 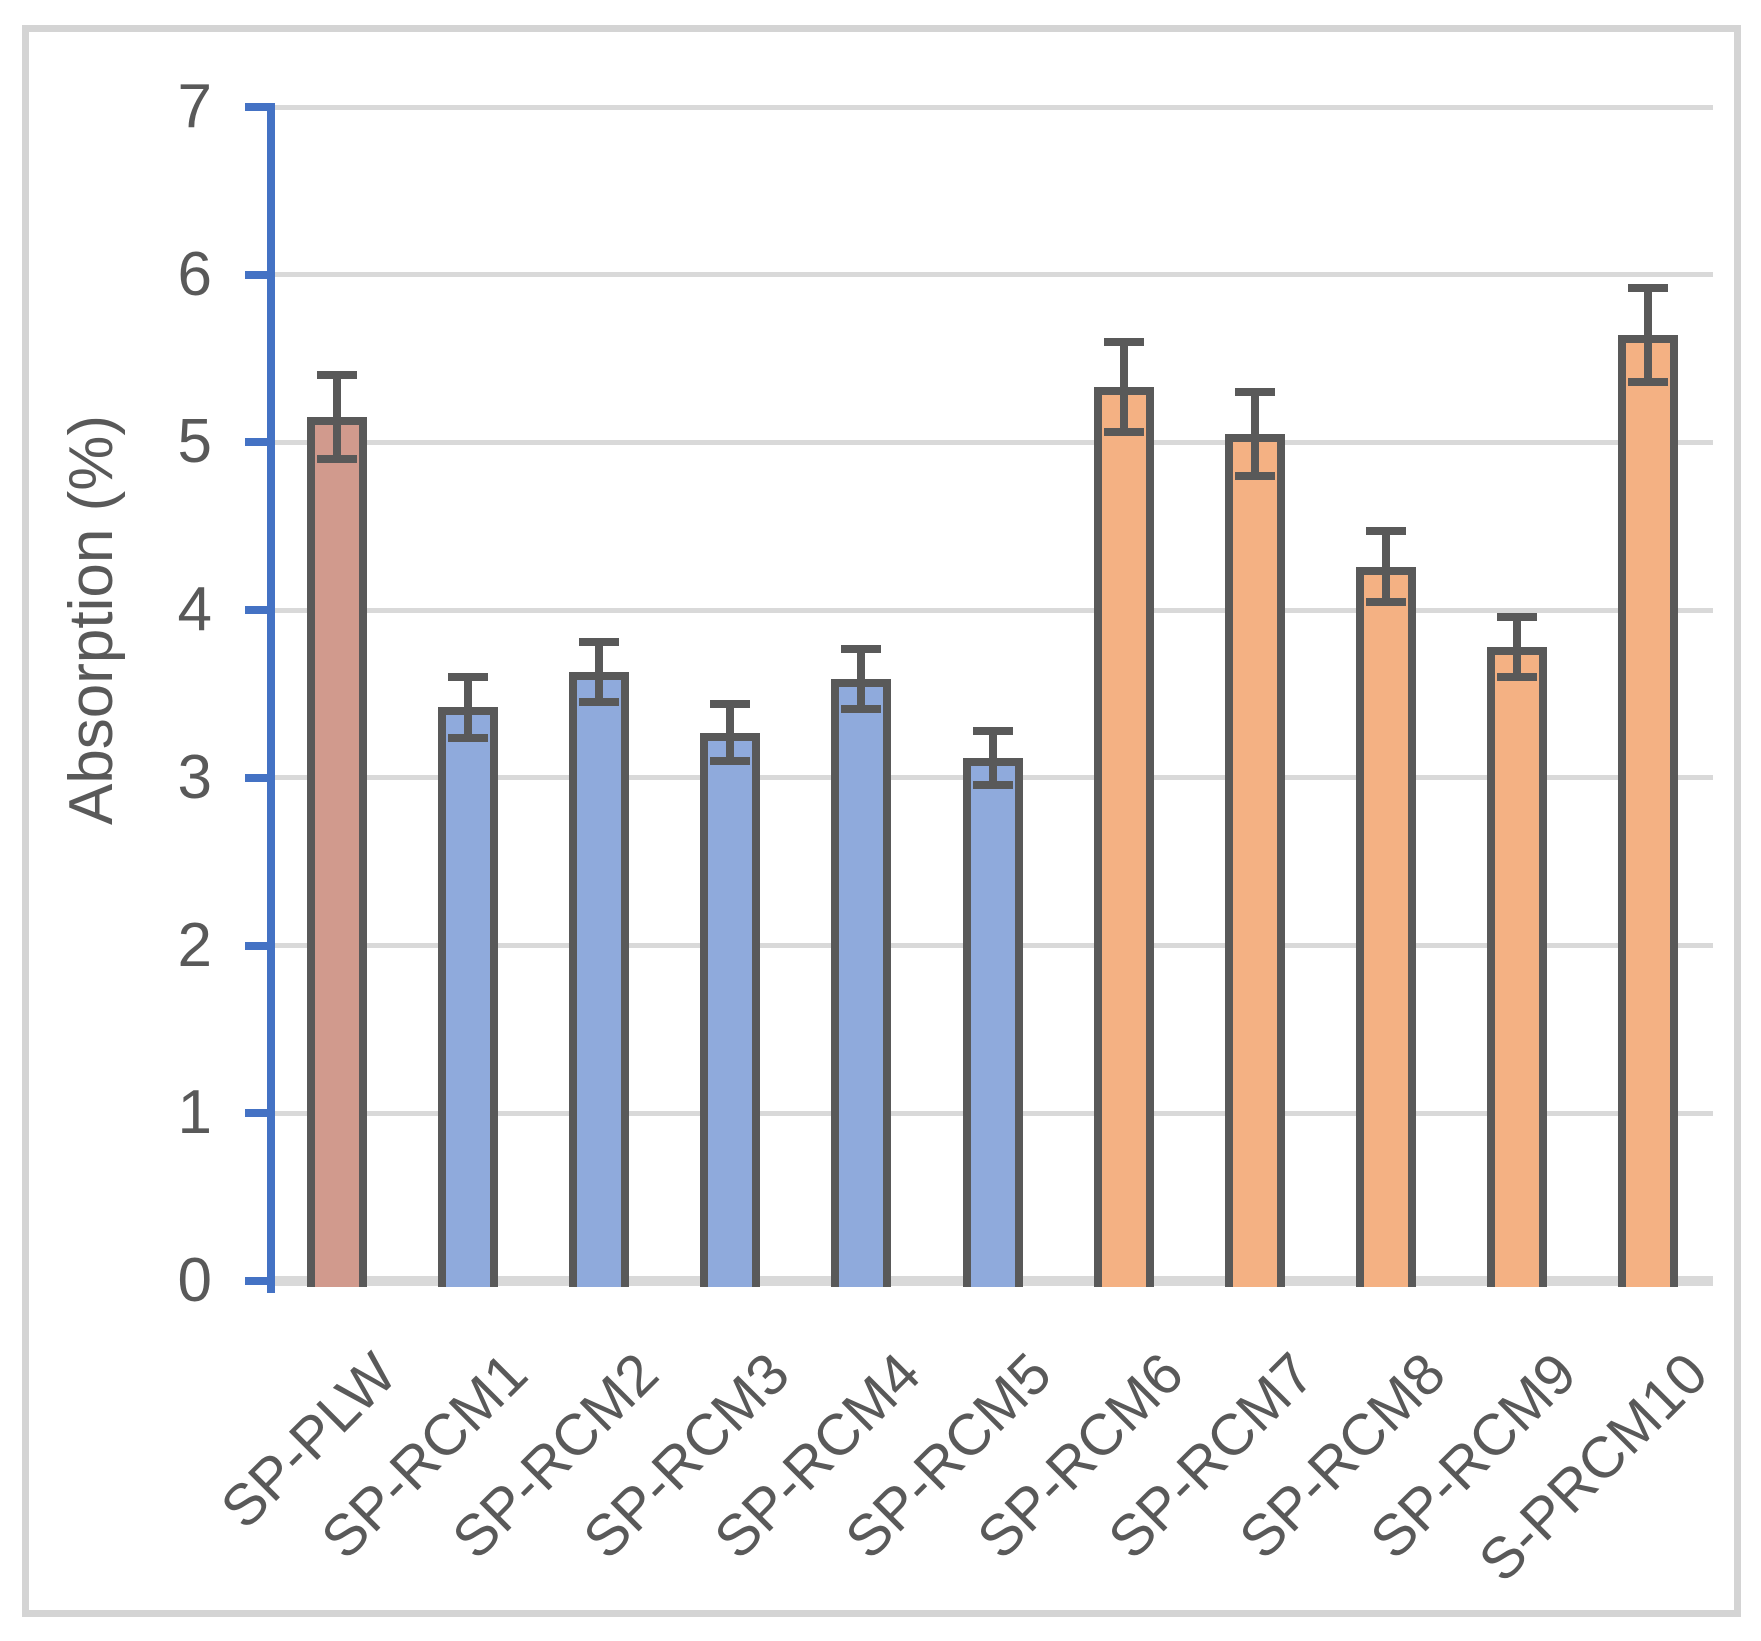 What do you see at coordinates (1385, 601) in the screenshot?
I see `error-bar-bottom-cap-sp-rcm8` at bounding box center [1385, 601].